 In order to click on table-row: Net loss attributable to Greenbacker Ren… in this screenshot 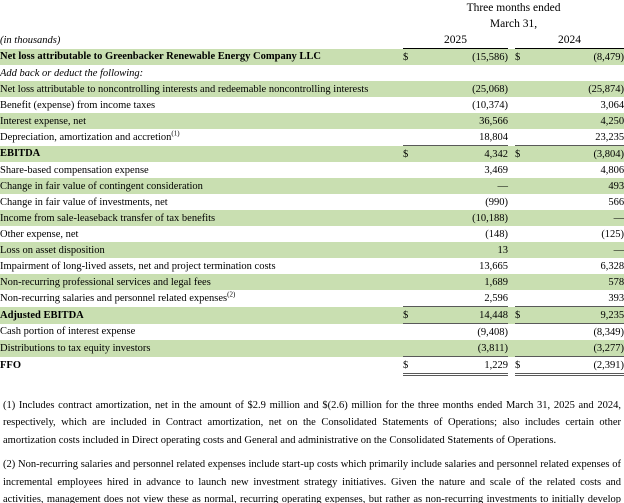, I will do `click(312, 56)`.